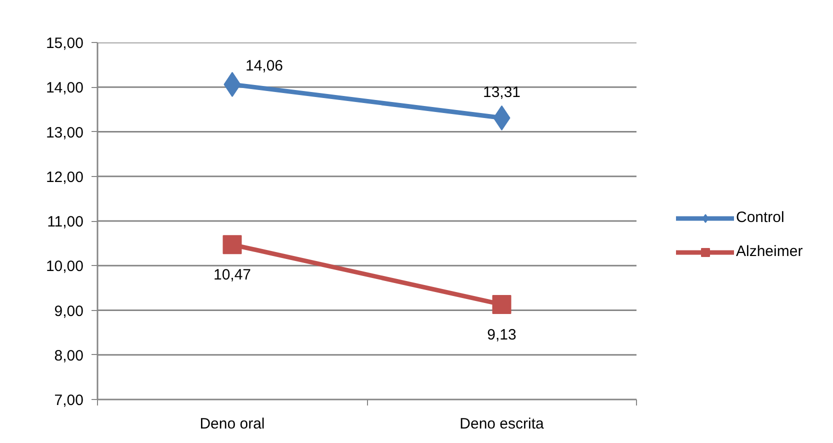 This screenshot has height=443, width=833. Describe the element at coordinates (65, 43) in the screenshot. I see `y-tick-label: 15,00` at that location.